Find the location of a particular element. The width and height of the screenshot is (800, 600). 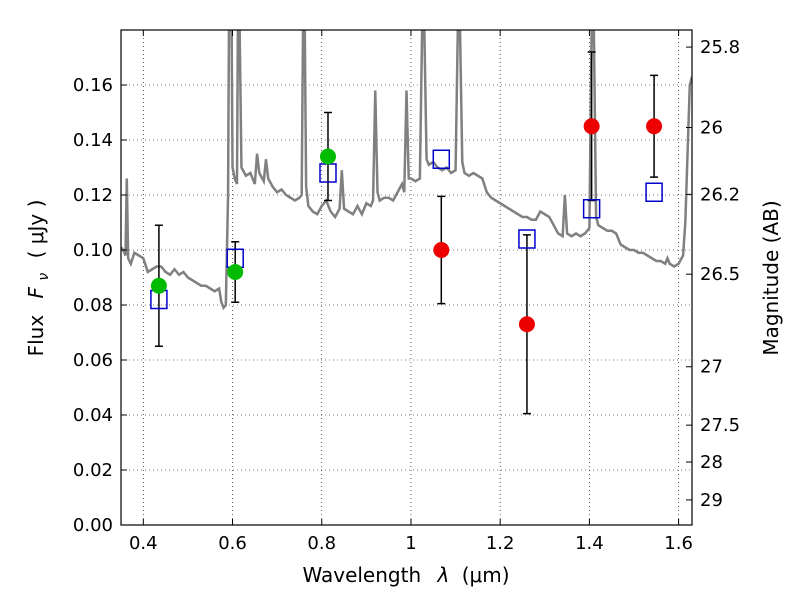

x-axis-title-unit: (μm) is located at coordinates (486, 575).